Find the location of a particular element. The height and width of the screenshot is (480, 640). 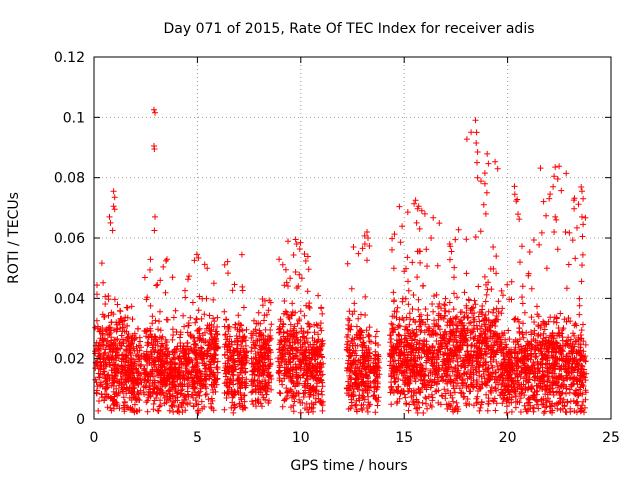

x-tick-label: 5 is located at coordinates (197, 438).